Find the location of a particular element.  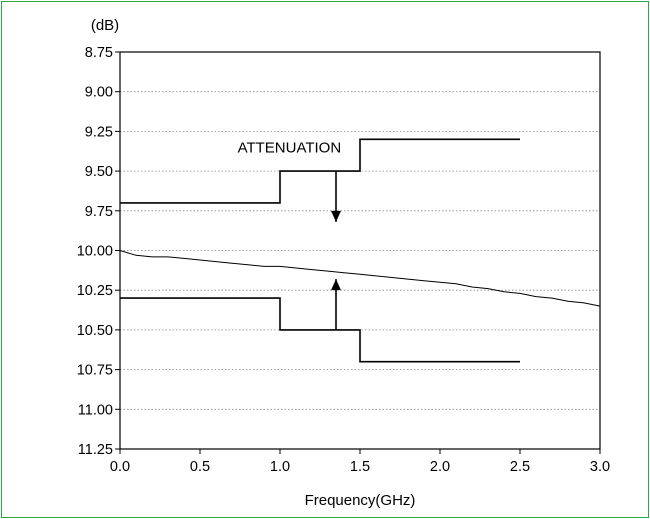

lower-limit-line is located at coordinates (320, 330).